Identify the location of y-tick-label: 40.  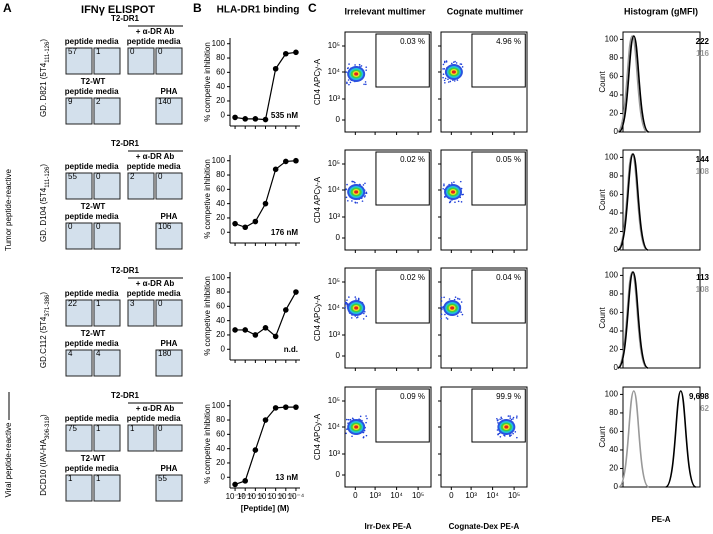
(220, 86).